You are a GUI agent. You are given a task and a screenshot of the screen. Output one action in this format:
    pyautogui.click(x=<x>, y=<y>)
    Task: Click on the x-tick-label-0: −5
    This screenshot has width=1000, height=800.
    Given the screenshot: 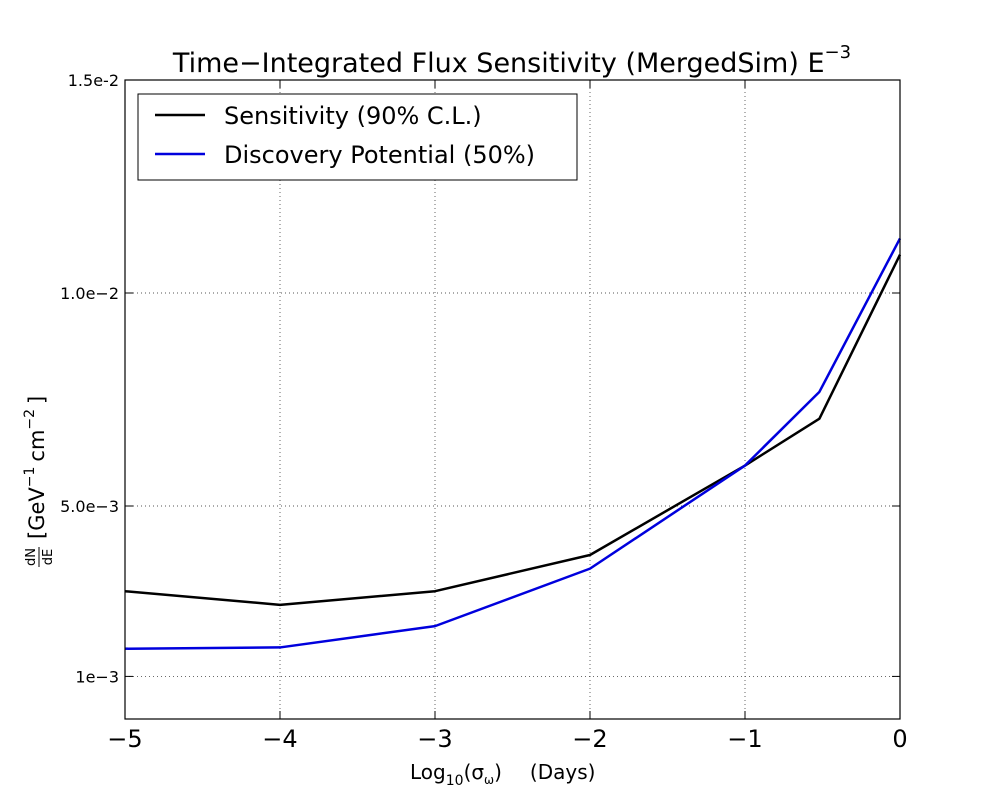 What is the action you would take?
    pyautogui.click(x=124, y=739)
    